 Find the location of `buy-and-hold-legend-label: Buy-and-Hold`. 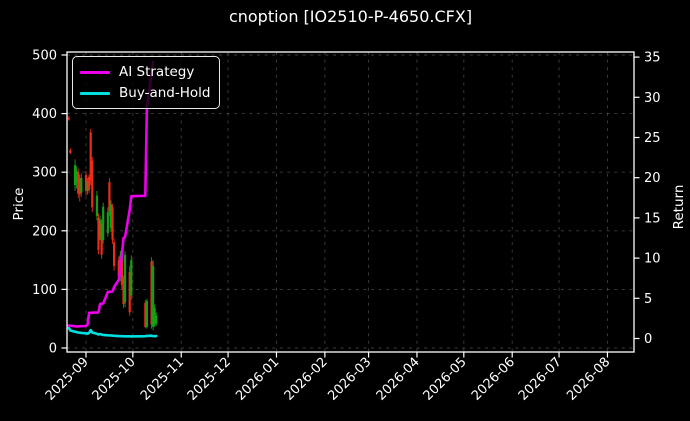

buy-and-hold-legend-label: Buy-and-Hold is located at coordinates (165, 93).